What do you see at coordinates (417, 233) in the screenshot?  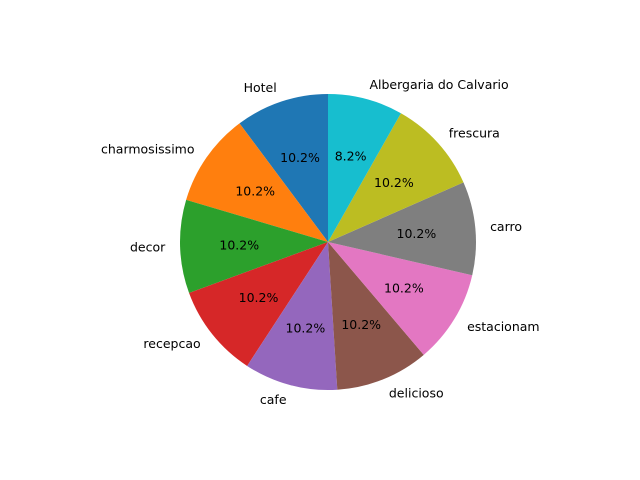 I see `pie-percent-label-7: 10.2%` at bounding box center [417, 233].